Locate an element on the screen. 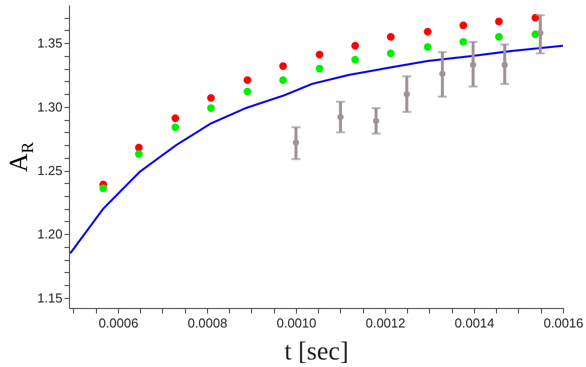  y-tick-label: 1.15 is located at coordinates (49, 298).